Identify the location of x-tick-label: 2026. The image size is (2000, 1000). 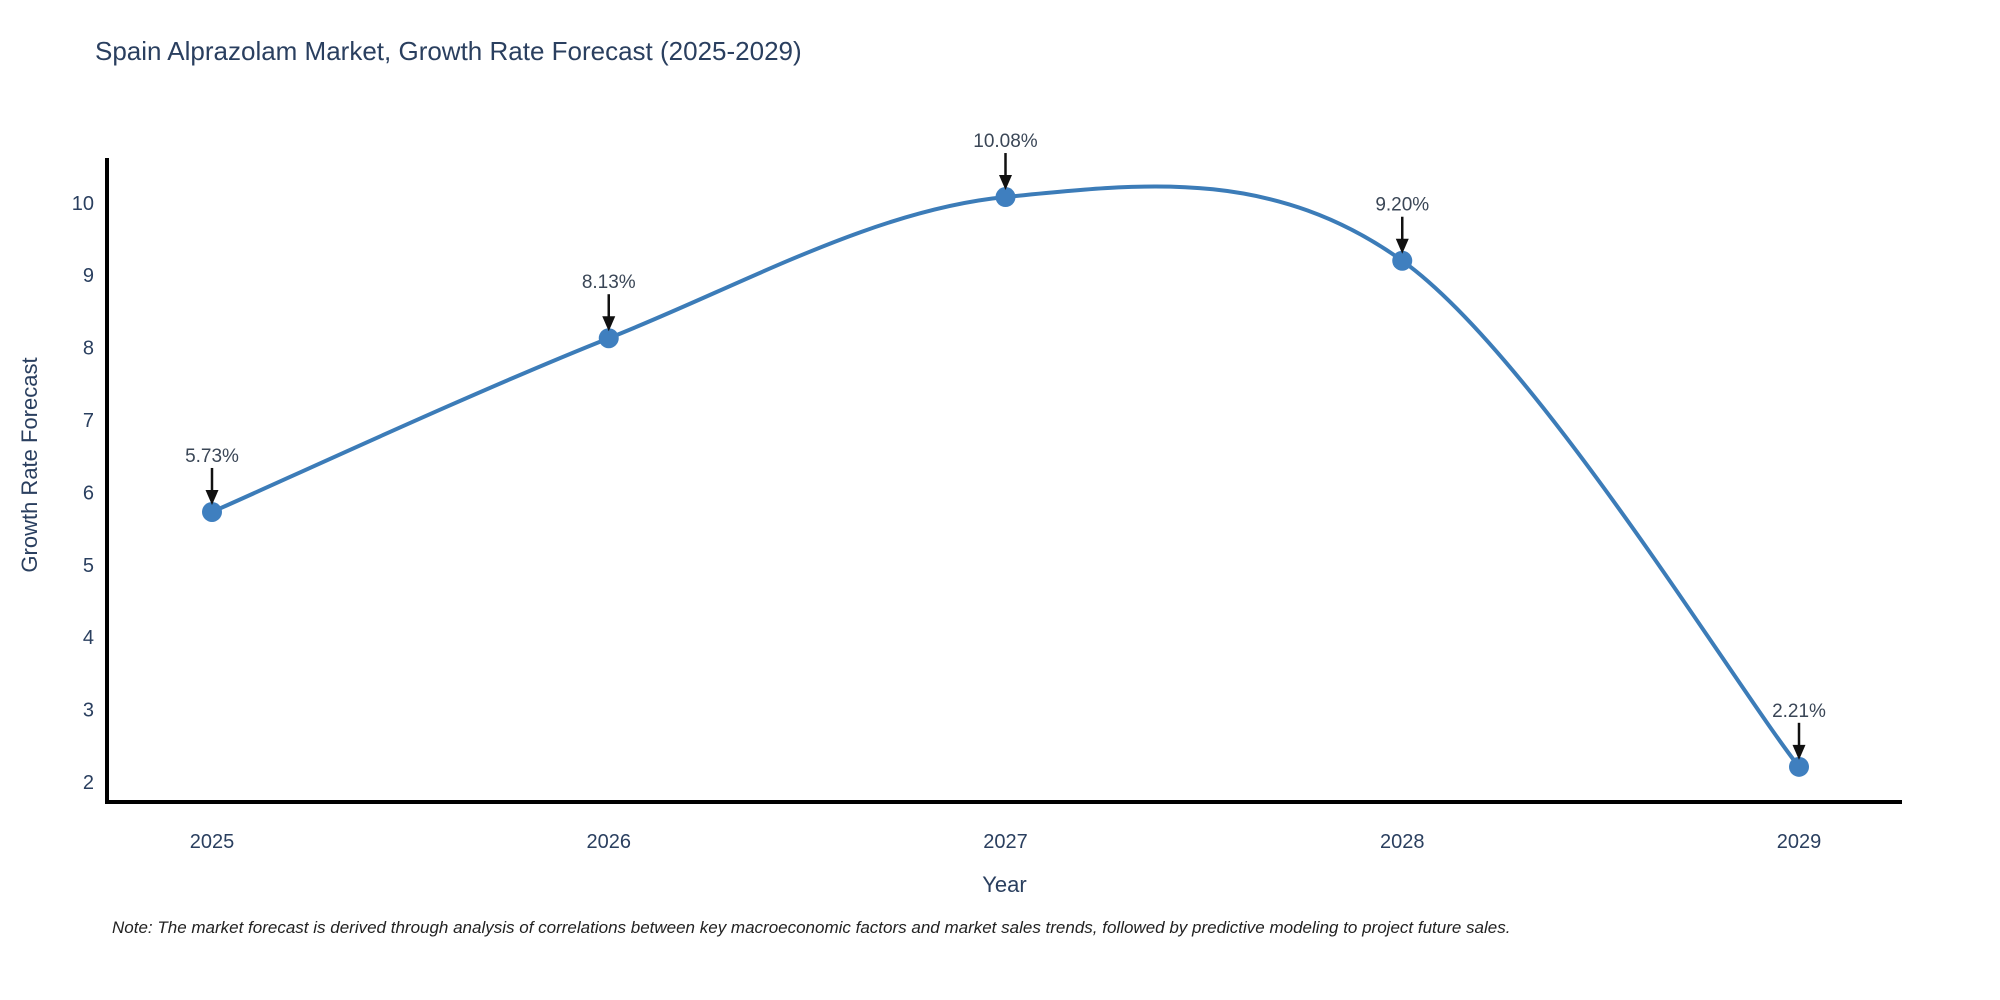
(609, 842).